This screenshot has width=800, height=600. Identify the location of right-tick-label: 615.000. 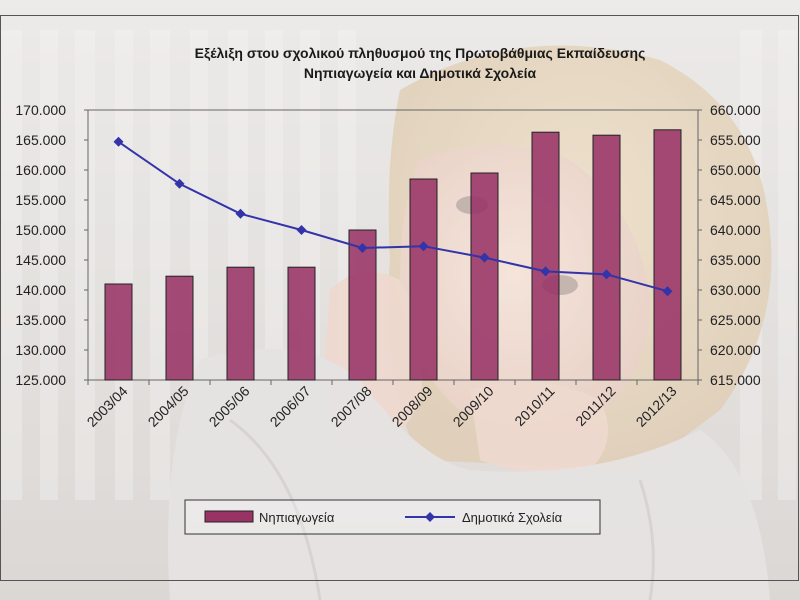
(735, 380).